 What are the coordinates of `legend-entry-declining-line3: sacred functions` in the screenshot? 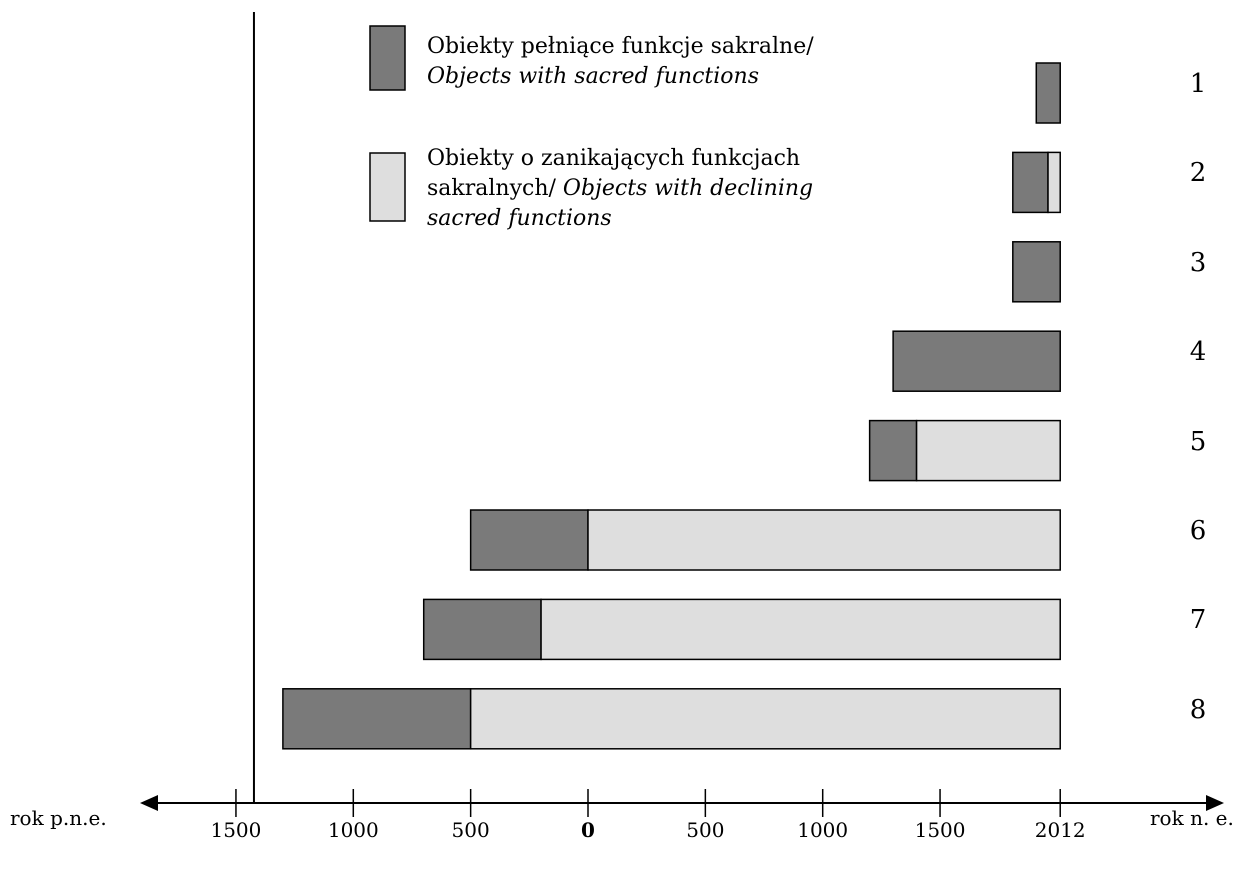 It's located at (519, 218).